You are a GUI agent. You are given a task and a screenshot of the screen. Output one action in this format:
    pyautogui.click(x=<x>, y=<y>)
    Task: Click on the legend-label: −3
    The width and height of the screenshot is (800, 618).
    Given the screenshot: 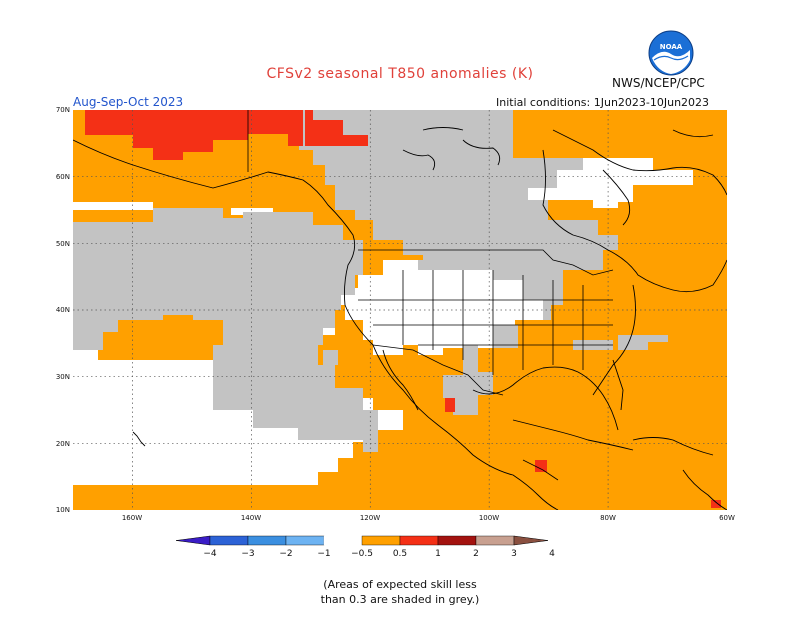 What is the action you would take?
    pyautogui.click(x=247, y=554)
    